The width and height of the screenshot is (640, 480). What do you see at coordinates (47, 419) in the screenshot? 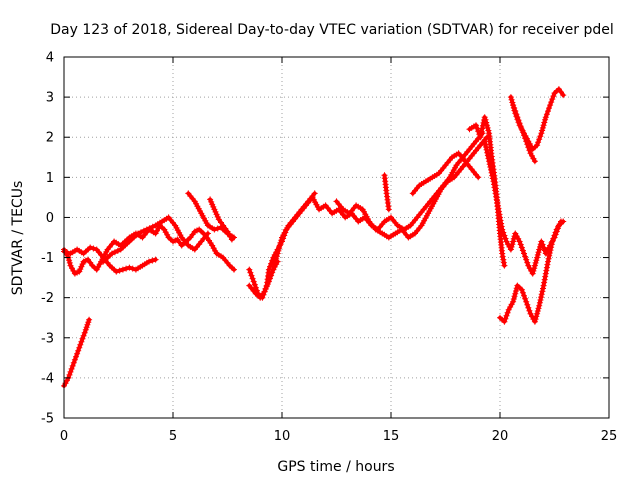
I see `y-tick-label: -5` at bounding box center [47, 419].